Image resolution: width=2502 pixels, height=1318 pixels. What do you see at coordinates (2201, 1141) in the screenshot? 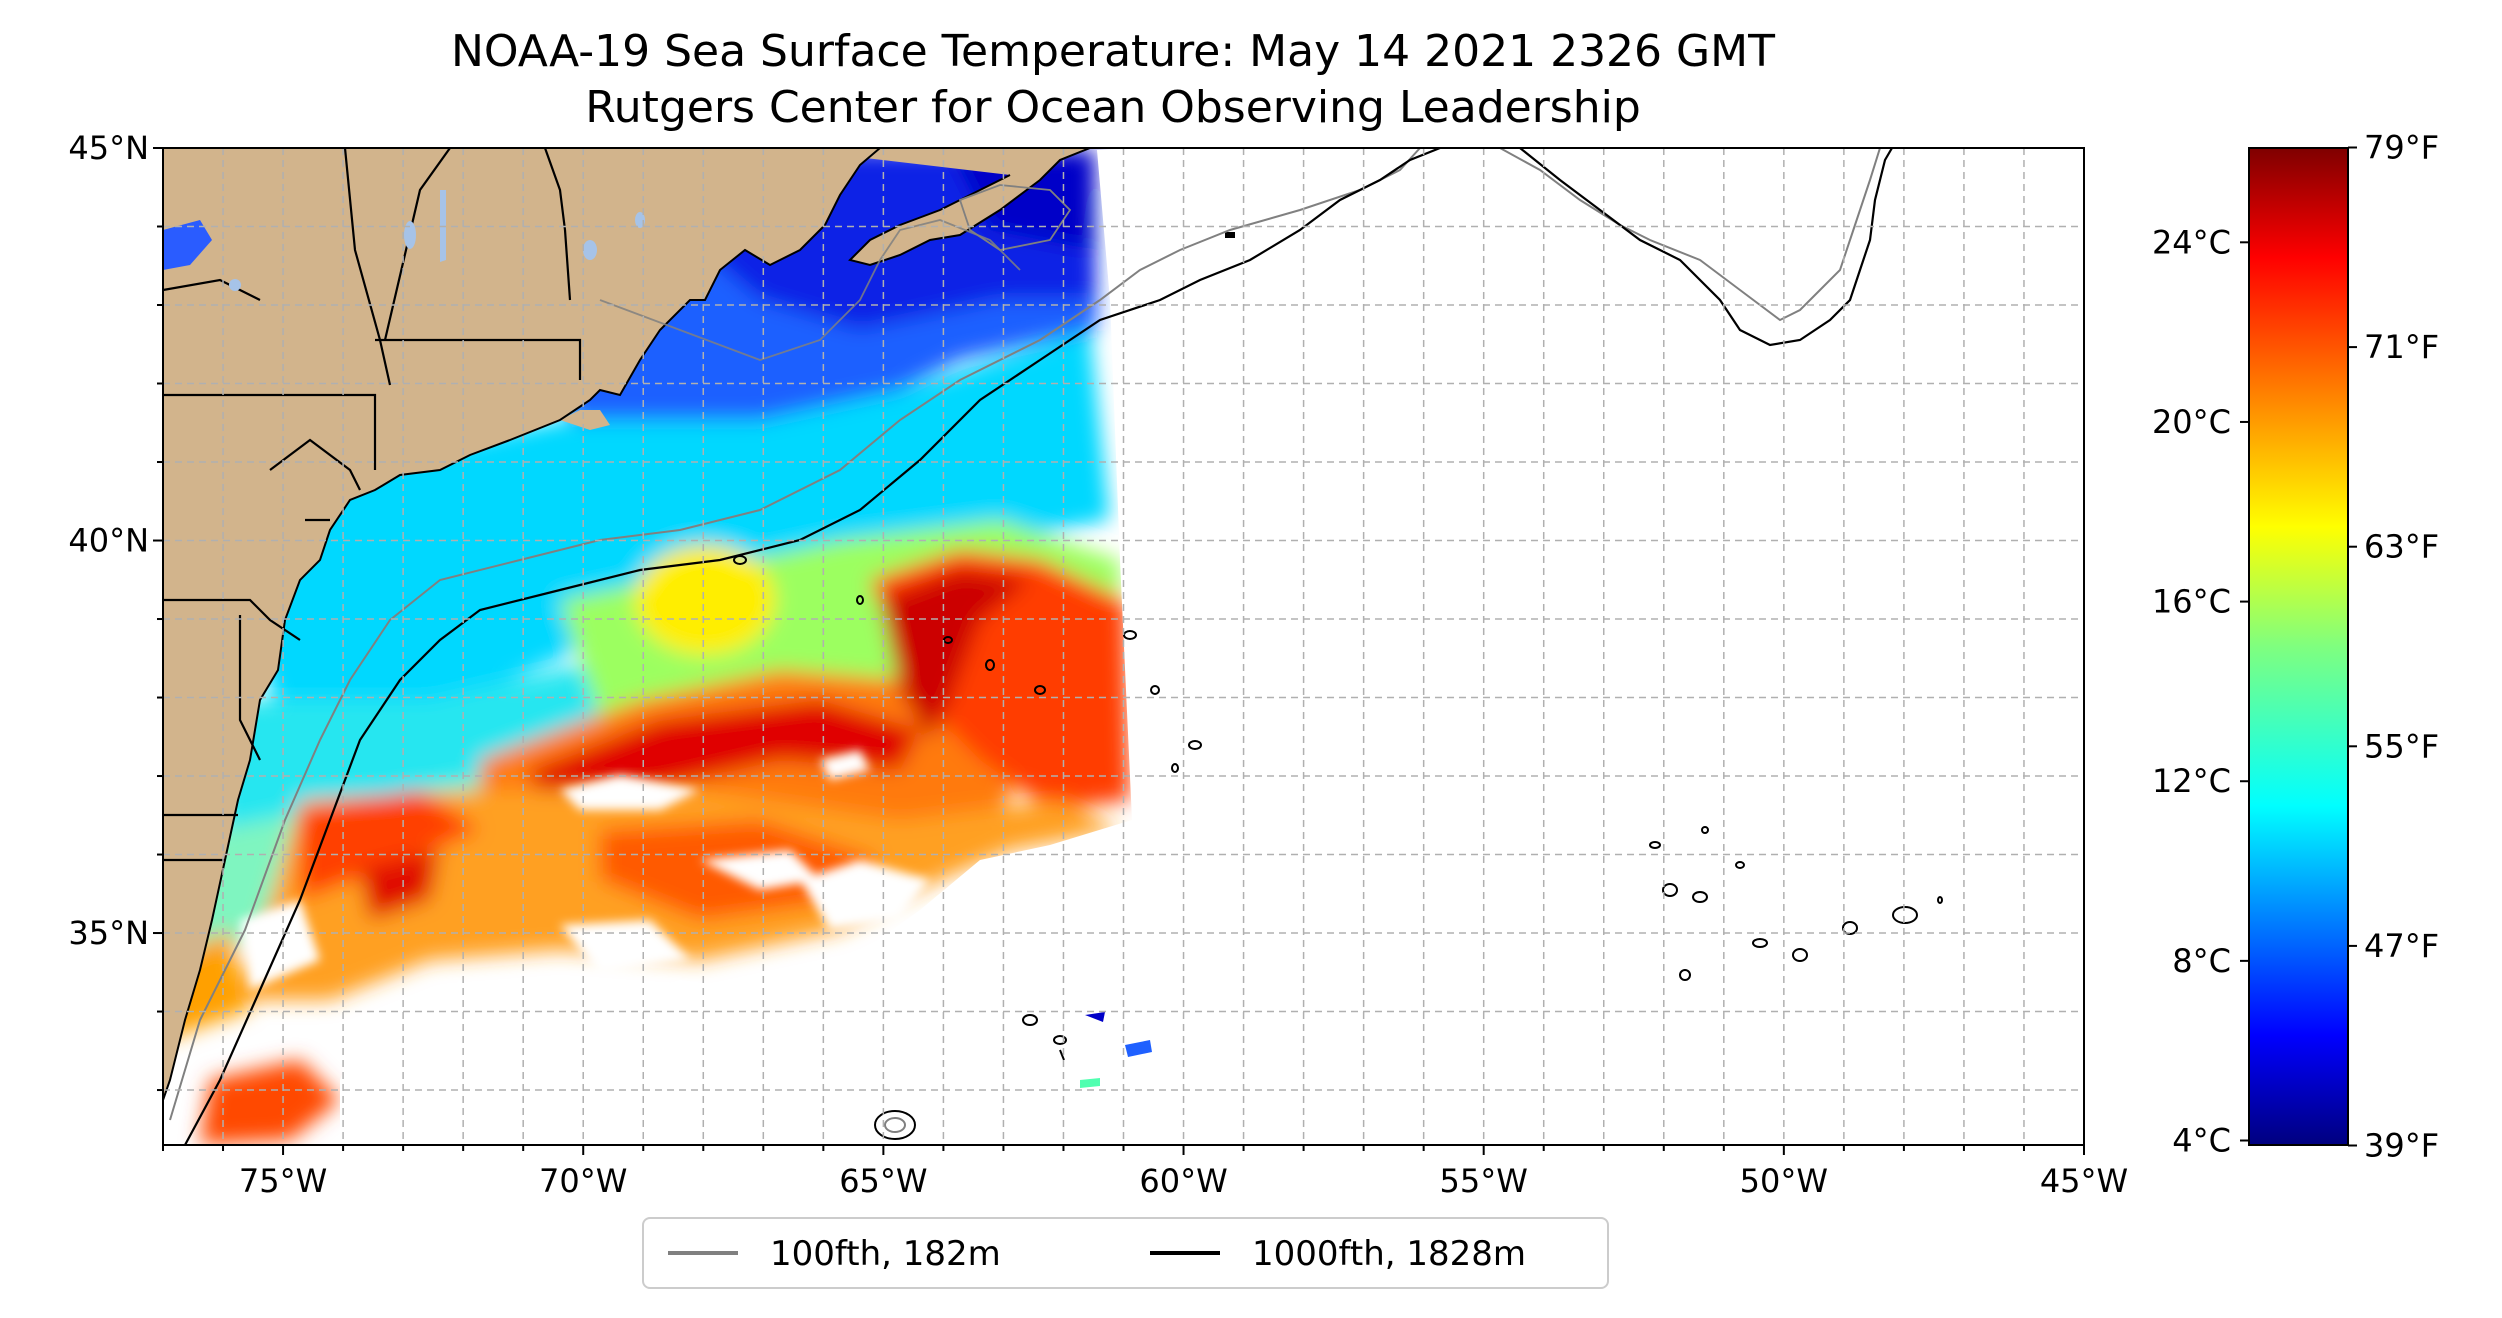
I see `colorbar-celsius-label: 4°C` at bounding box center [2201, 1141].